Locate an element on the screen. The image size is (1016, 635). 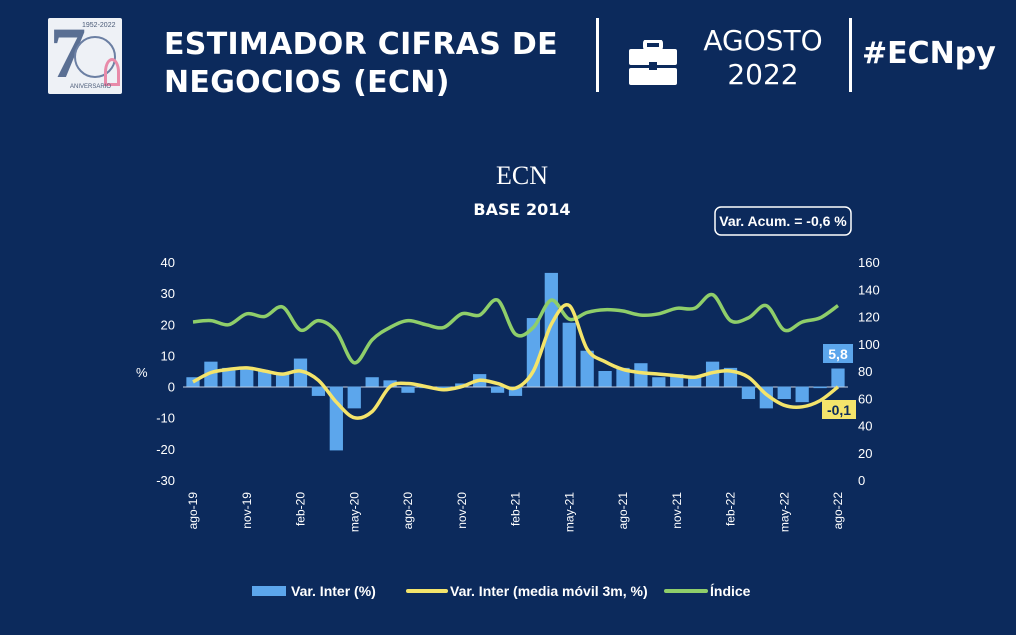
y-right-tick-label: 80 is located at coordinates (865, 371).